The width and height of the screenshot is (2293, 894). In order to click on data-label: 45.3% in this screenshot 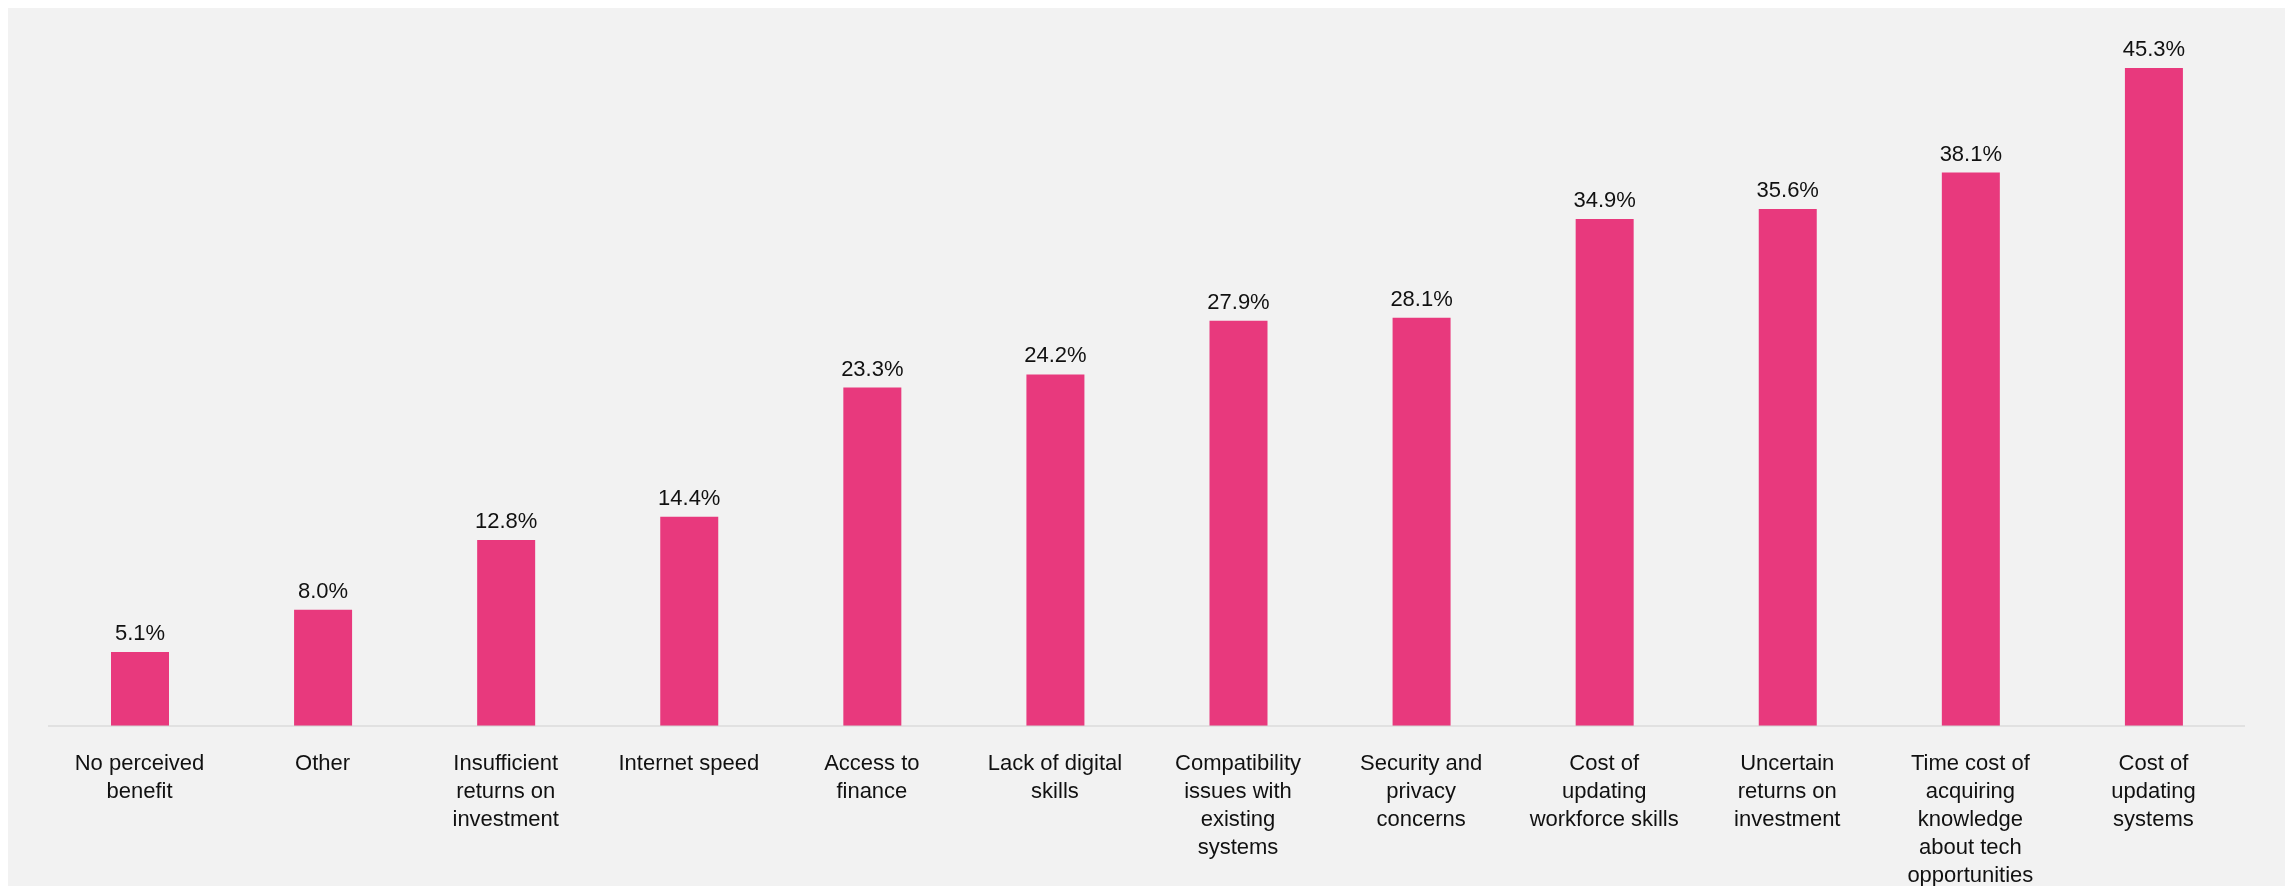, I will do `click(2154, 48)`.